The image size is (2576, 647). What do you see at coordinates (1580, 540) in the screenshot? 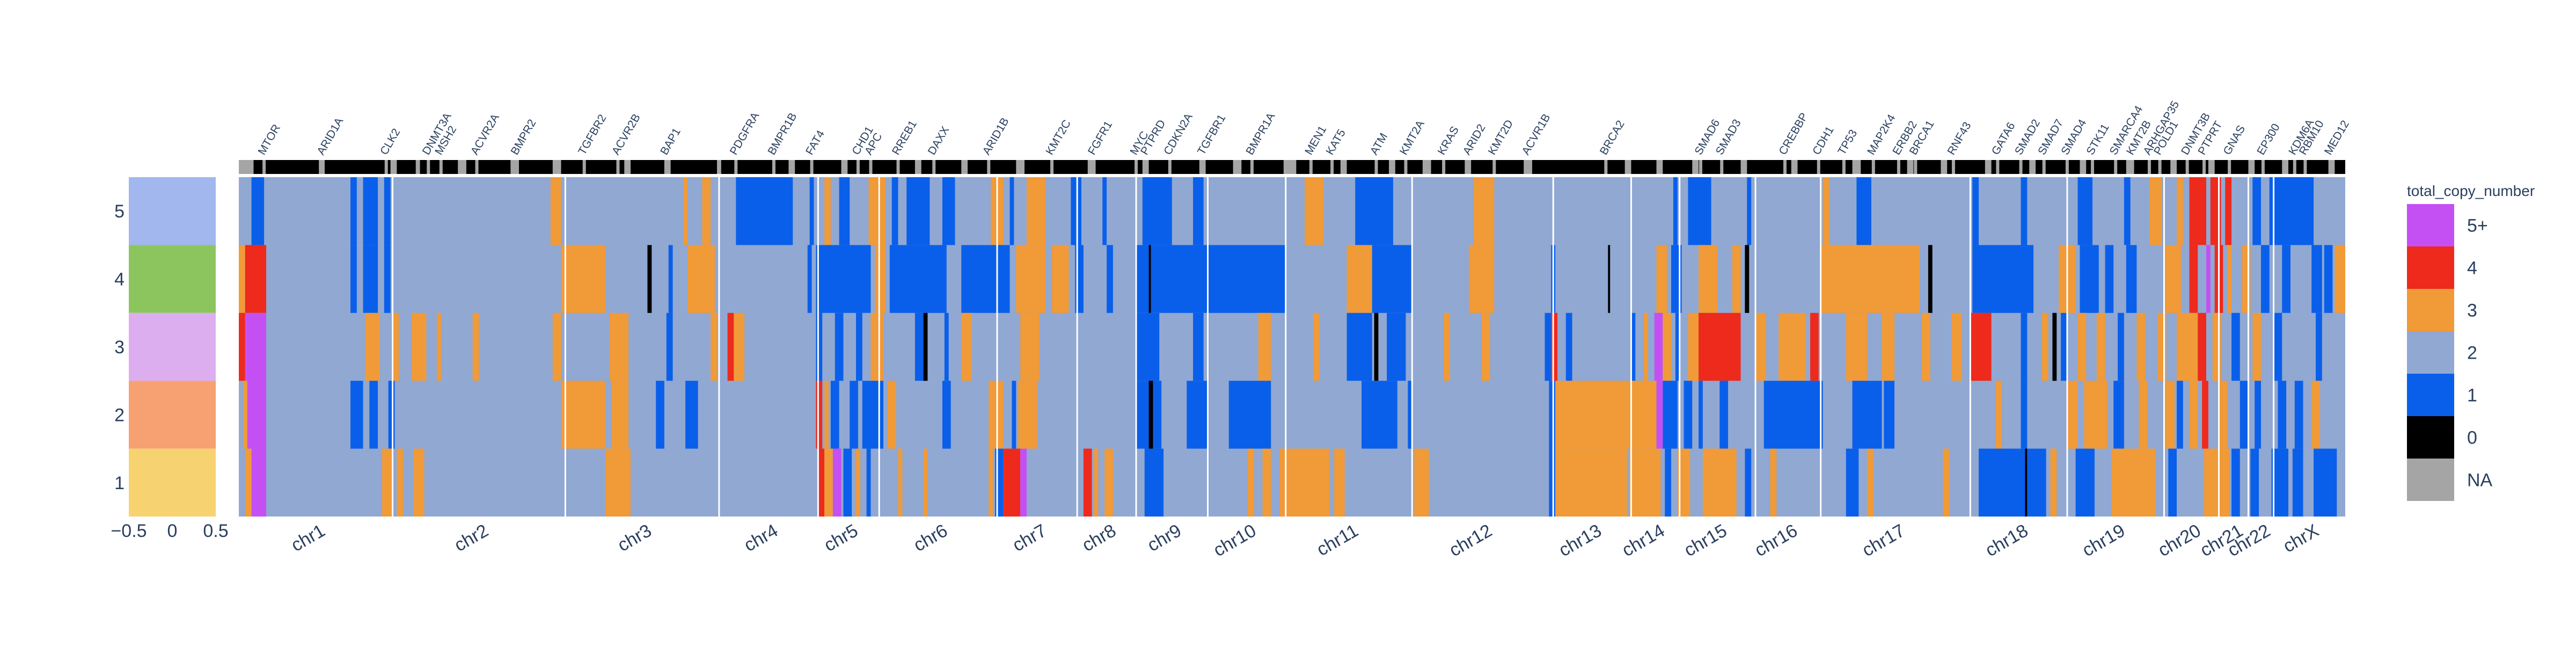
I see `chromosome-label: chr13` at bounding box center [1580, 540].